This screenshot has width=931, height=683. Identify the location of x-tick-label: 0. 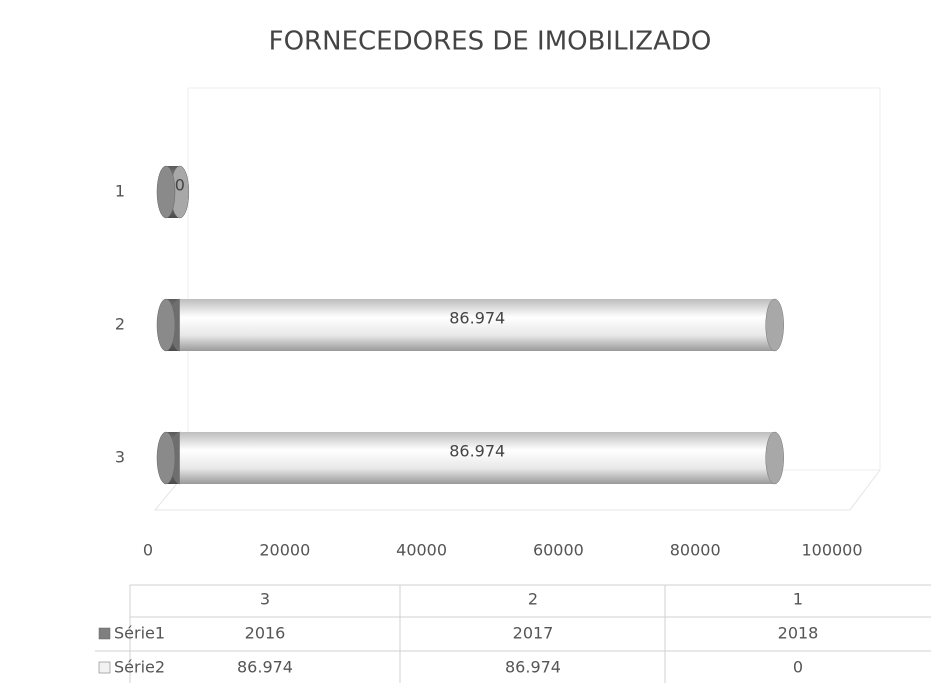
(148, 550).